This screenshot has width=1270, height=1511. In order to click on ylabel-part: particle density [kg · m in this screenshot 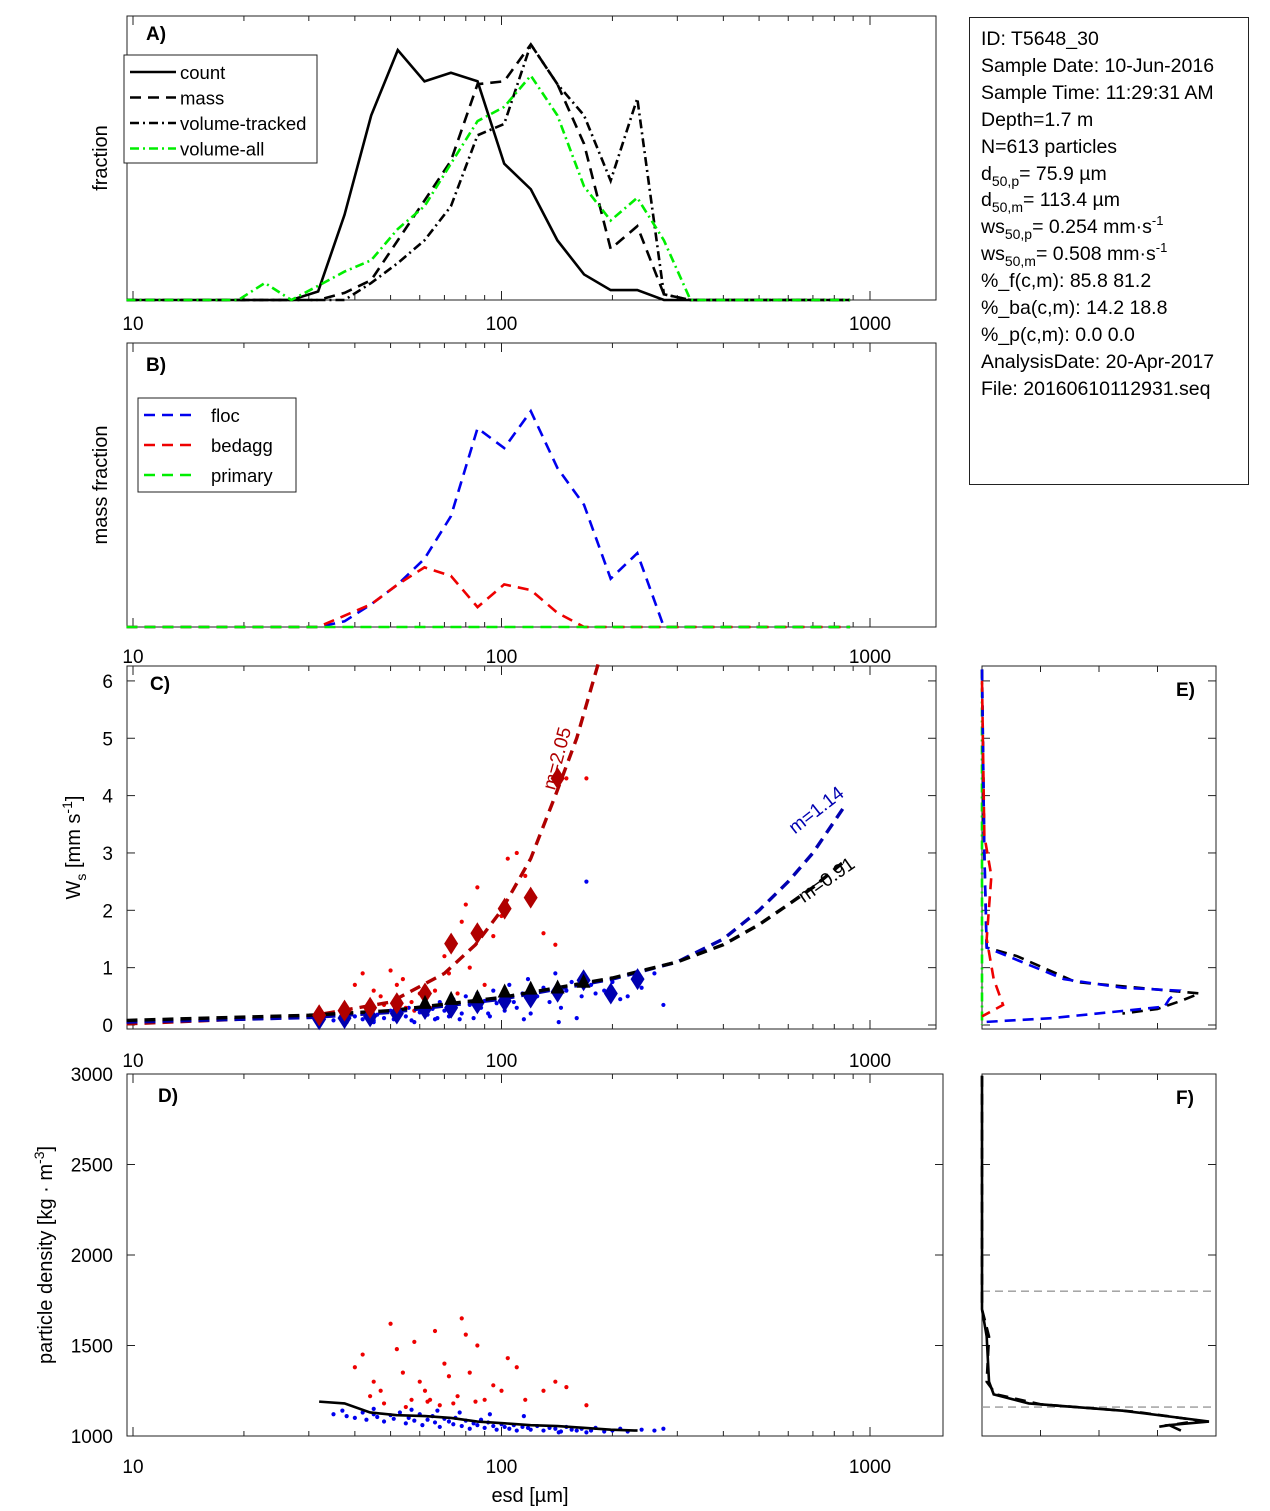, I will do `click(46, 1264)`.